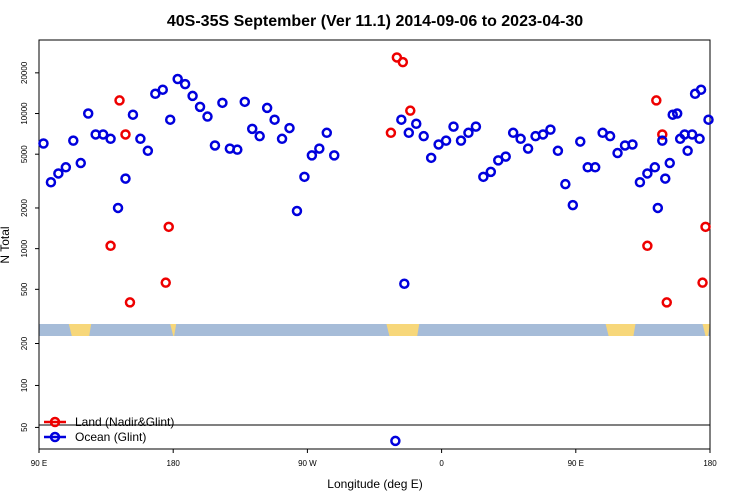 Image resolution: width=750 pixels, height=500 pixels. What do you see at coordinates (29, 246) in the screenshot?
I see `y-axis: 500 1000 2000 5000 10000 20000 50 100 200` at bounding box center [29, 246].